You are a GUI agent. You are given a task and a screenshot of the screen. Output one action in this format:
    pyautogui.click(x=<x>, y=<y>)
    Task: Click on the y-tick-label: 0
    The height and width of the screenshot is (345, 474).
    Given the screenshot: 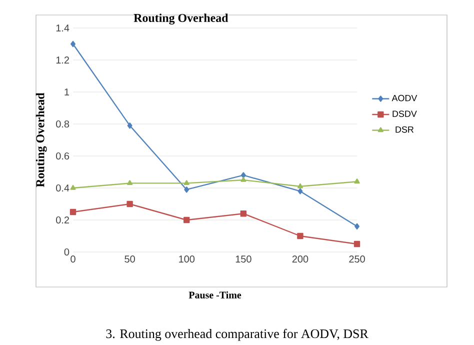 What is the action you would take?
    pyautogui.click(x=67, y=252)
    